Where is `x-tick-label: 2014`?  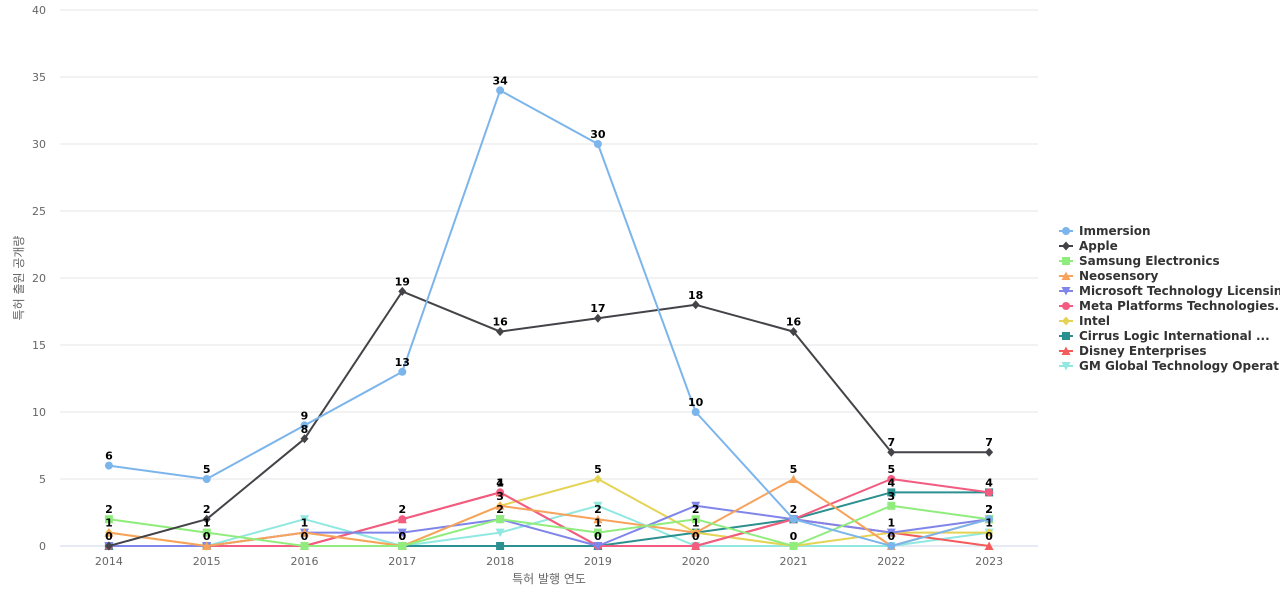
x-tick-label: 2014 is located at coordinates (109, 561).